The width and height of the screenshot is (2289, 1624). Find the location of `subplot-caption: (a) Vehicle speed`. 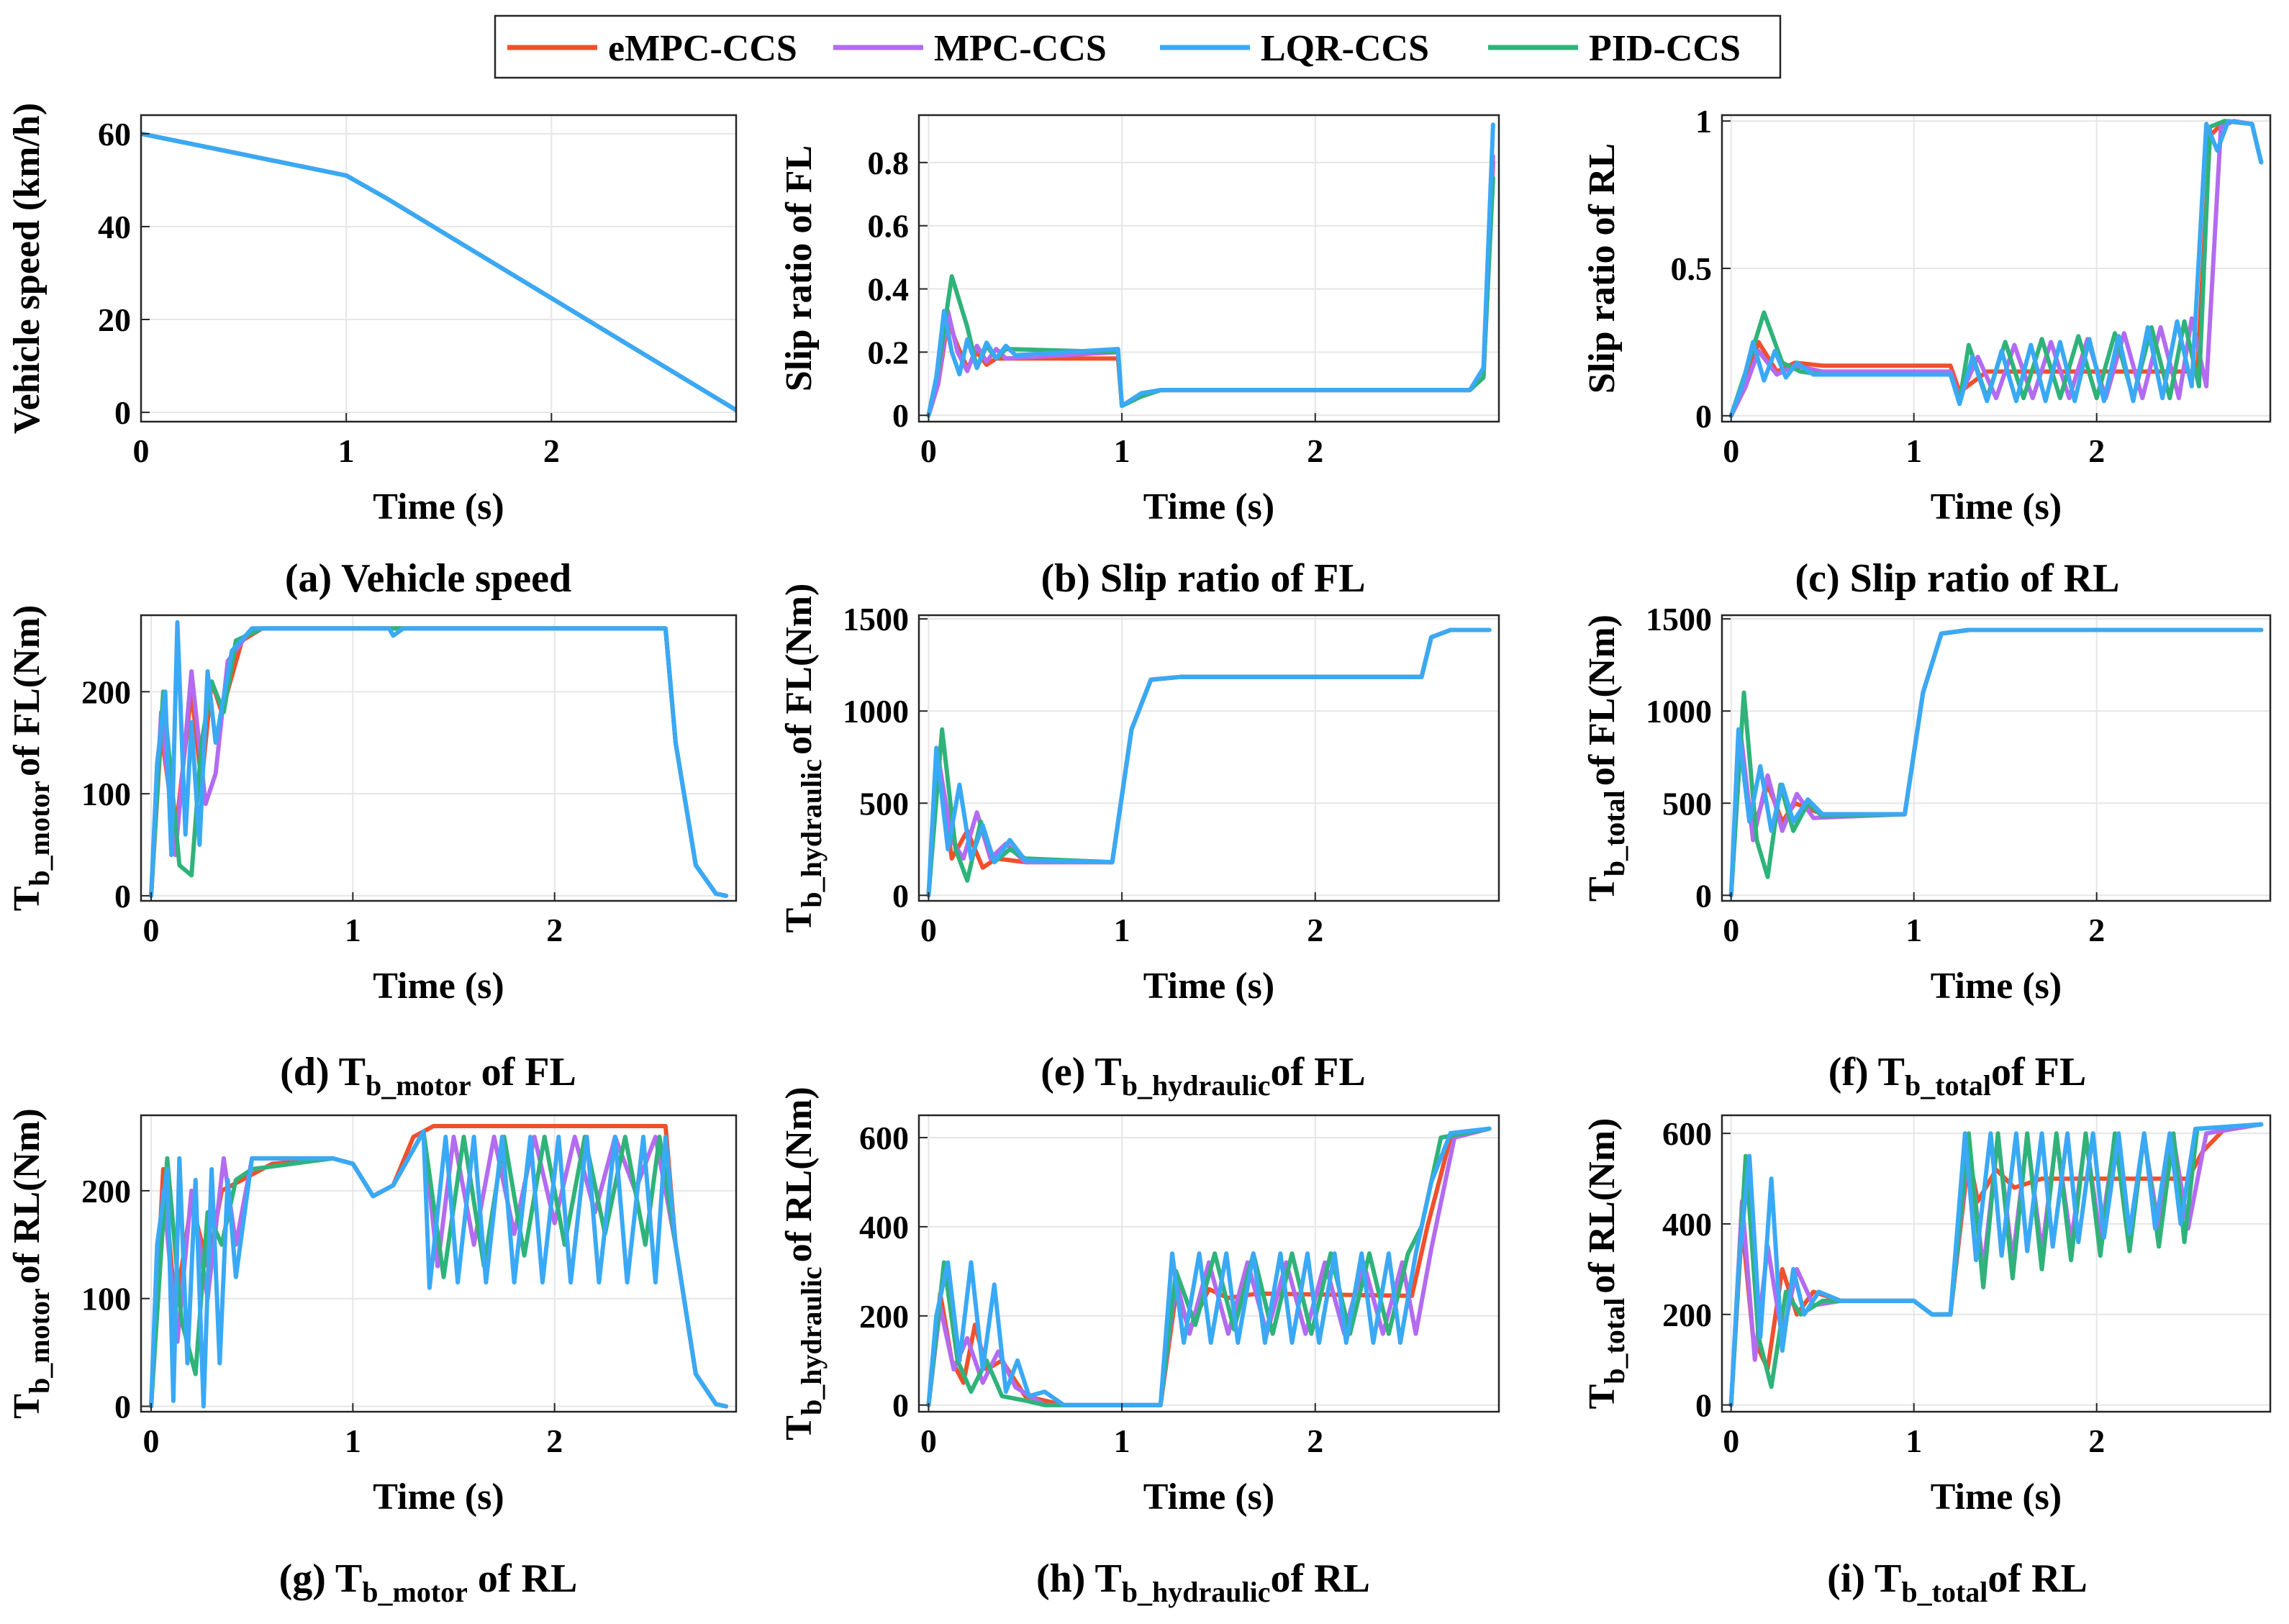

subplot-caption: (a) Vehicle speed is located at coordinates (428, 578).